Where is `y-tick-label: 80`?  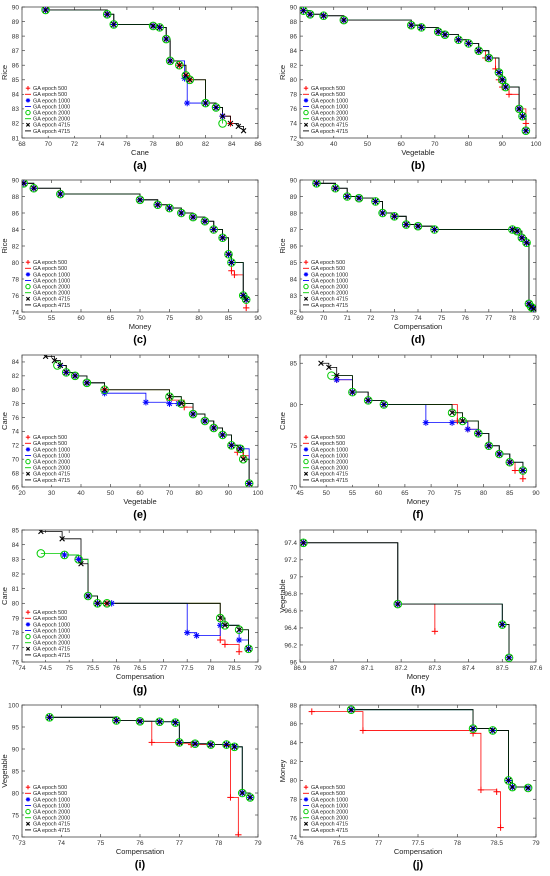
y-tick-label: 80 is located at coordinates (16, 390).